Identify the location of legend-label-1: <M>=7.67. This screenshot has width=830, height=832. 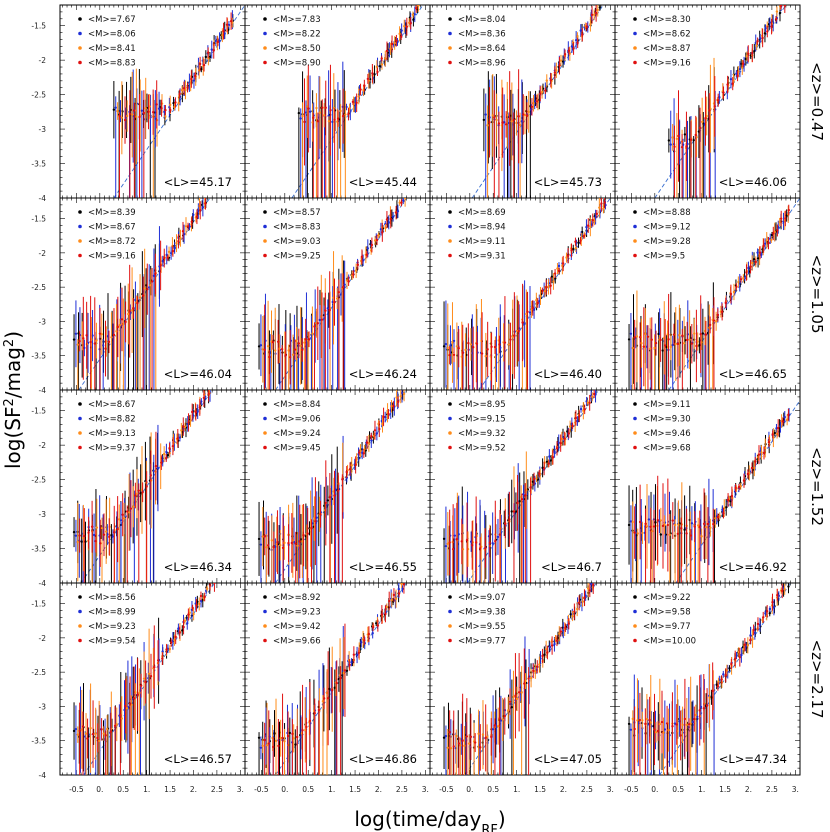
(112, 20).